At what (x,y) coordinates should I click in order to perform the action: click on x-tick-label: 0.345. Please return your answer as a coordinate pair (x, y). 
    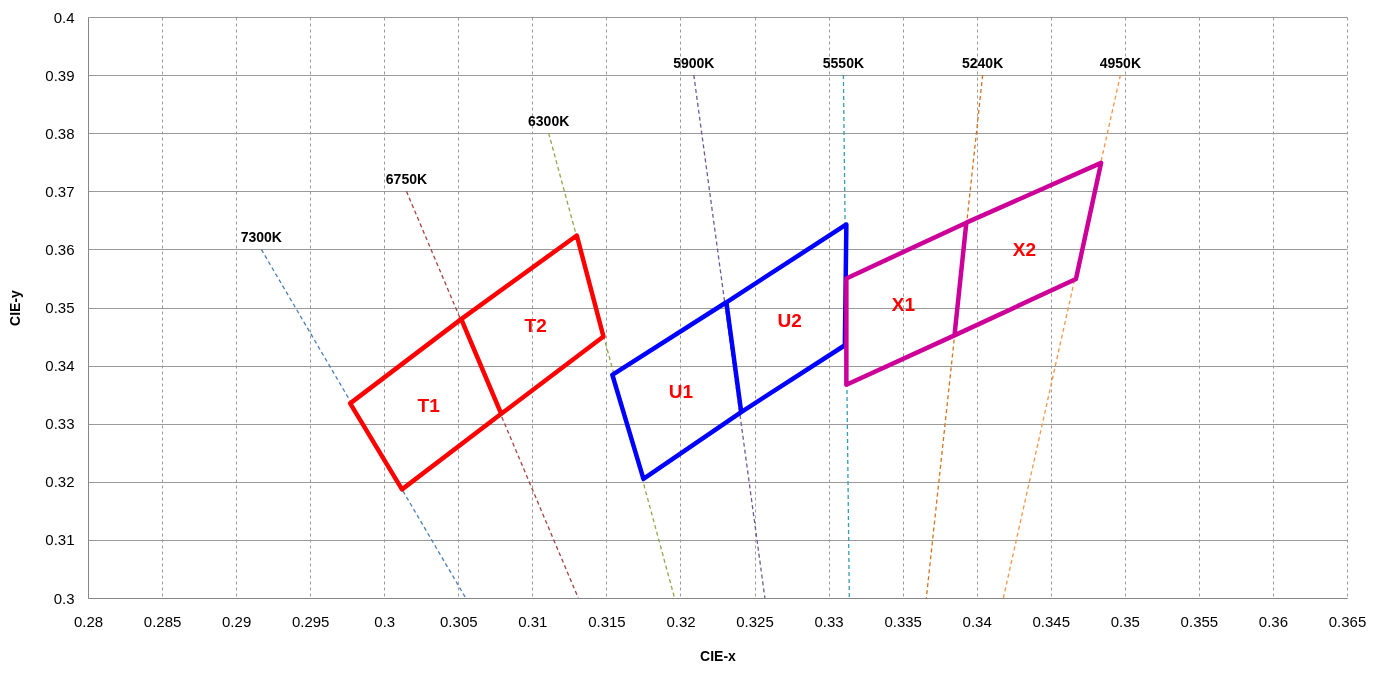
    Looking at the image, I should click on (1051, 621).